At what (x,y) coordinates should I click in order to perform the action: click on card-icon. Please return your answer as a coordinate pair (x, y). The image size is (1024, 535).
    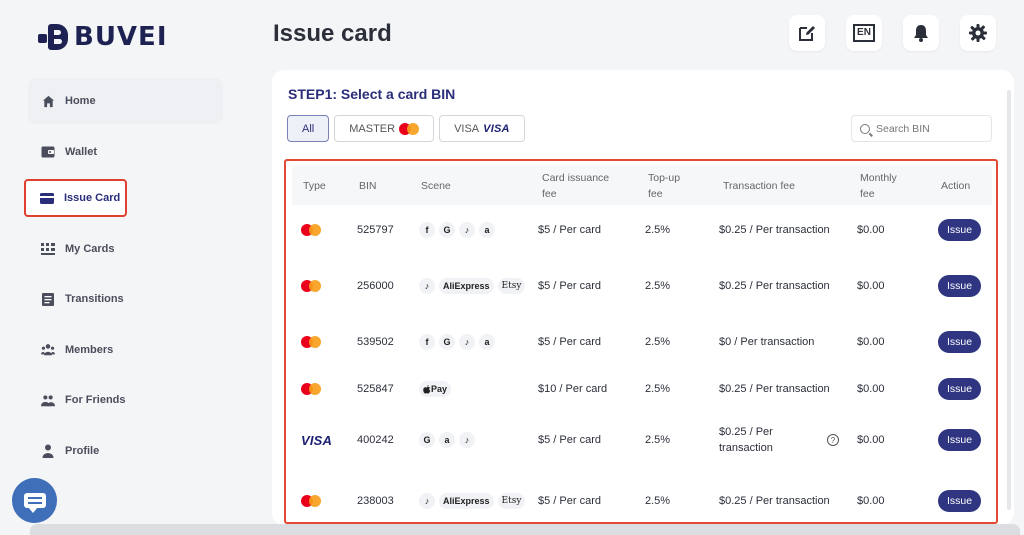
    Looking at the image, I should click on (47, 198).